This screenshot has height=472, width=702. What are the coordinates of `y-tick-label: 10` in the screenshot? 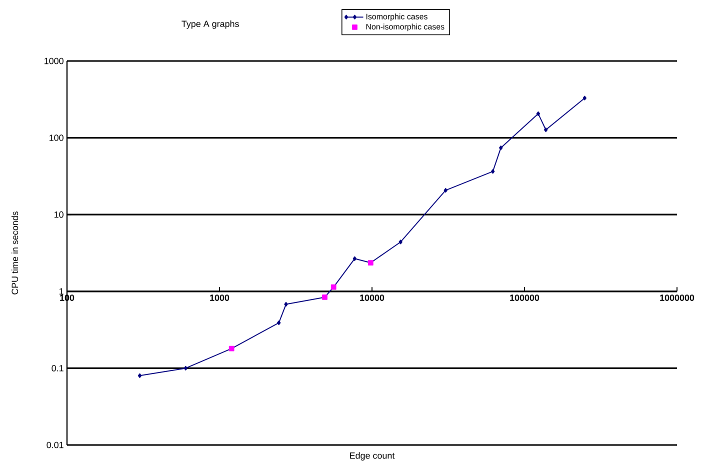 It's located at (59, 214).